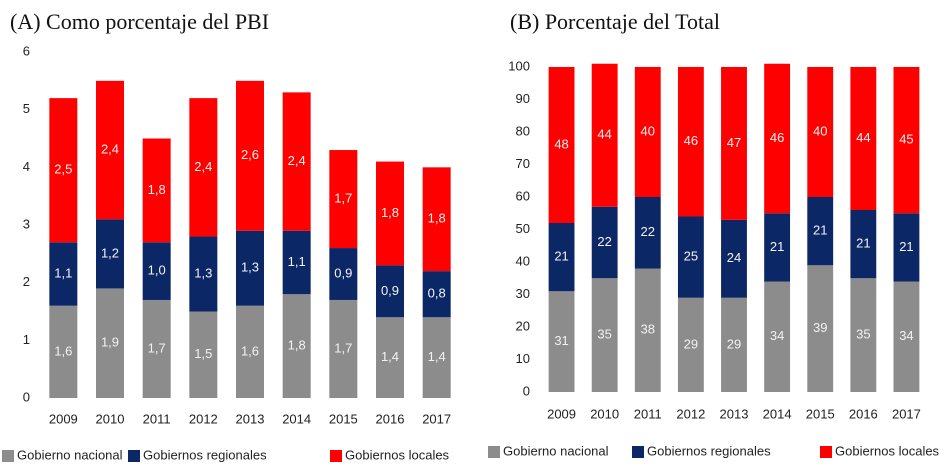 The height and width of the screenshot is (468, 943). What do you see at coordinates (26, 223) in the screenshot?
I see `y-tick-label: 3` at bounding box center [26, 223].